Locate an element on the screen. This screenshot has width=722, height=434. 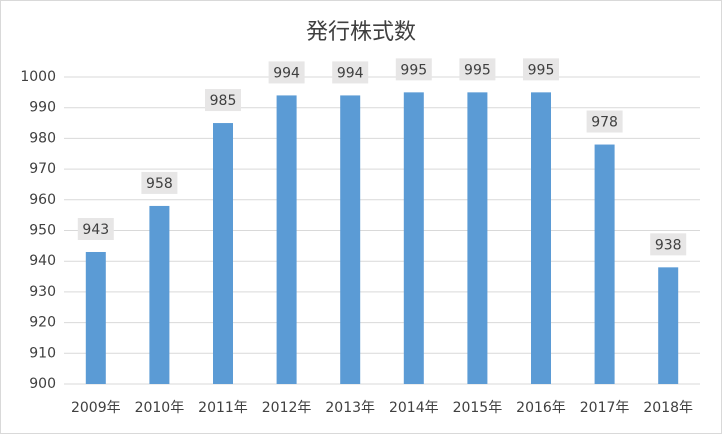
y-tick-label: 960 is located at coordinates (42, 200).